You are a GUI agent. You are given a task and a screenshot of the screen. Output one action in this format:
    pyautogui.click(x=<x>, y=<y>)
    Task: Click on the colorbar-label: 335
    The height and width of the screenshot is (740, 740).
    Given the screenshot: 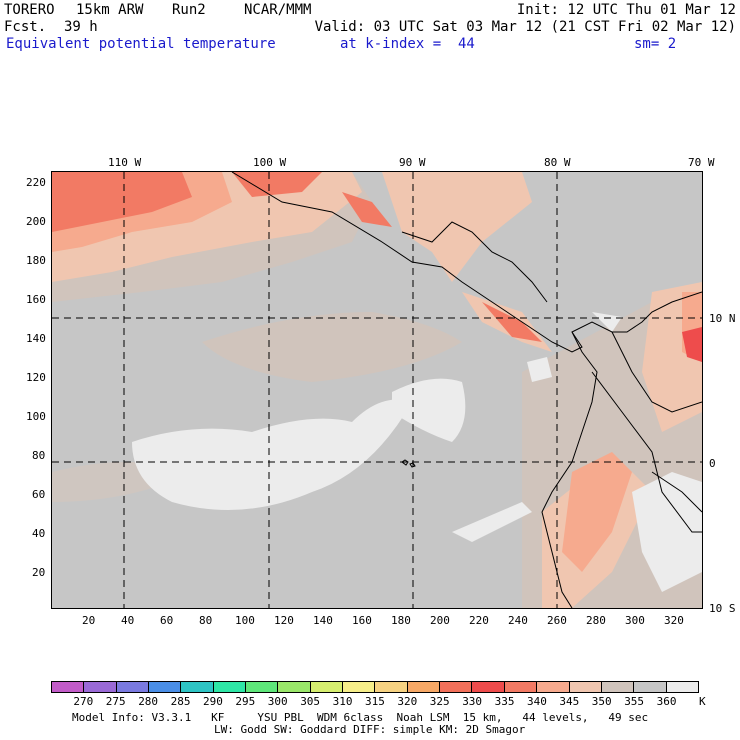 What is the action you would take?
    pyautogui.click(x=504, y=701)
    